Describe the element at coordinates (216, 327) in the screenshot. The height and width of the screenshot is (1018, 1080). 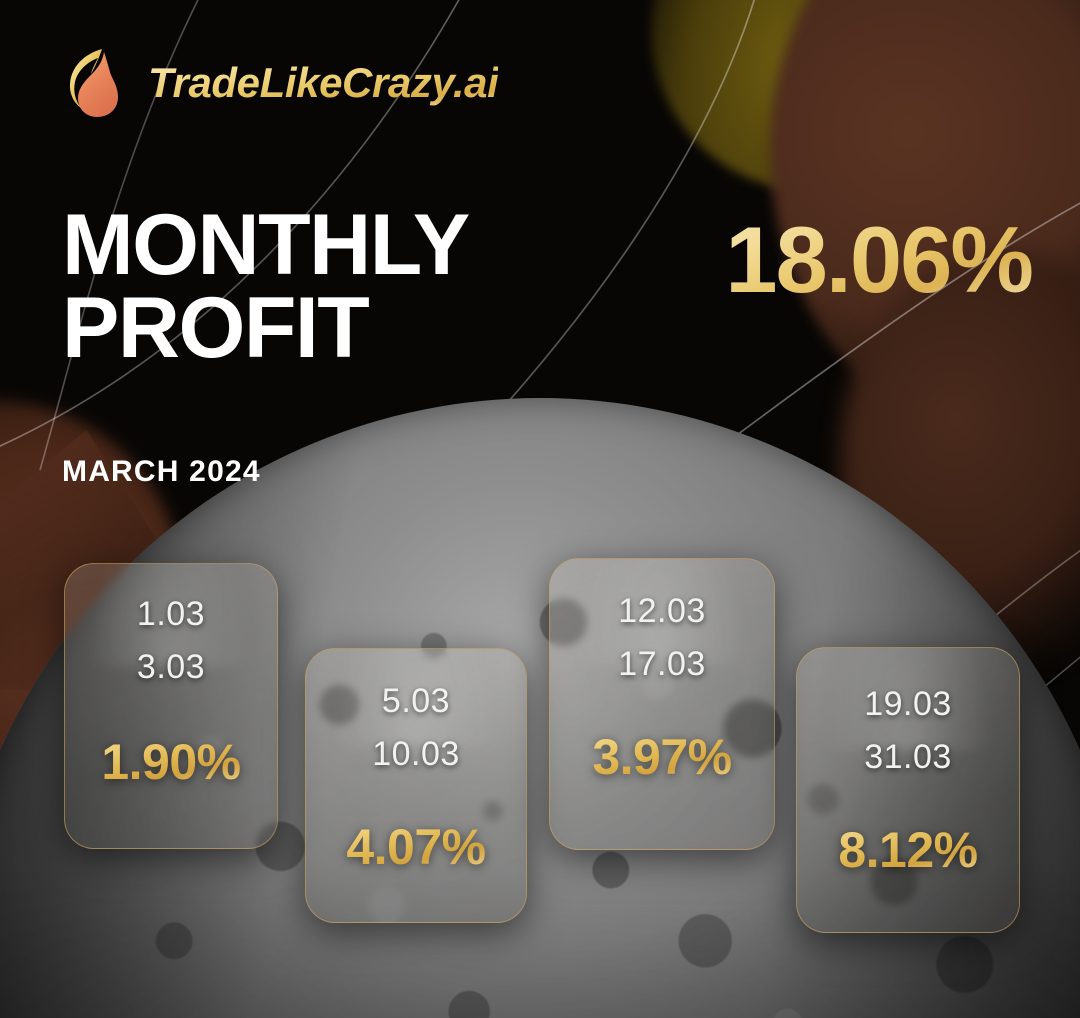
I see `title-line-2: PROFIT` at that location.